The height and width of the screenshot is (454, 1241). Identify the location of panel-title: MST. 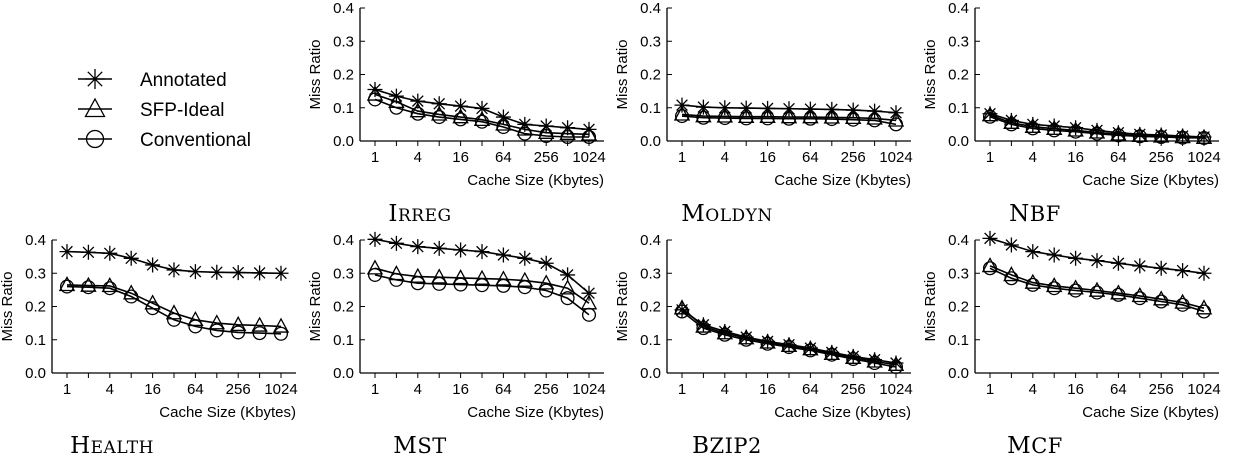
(419, 443).